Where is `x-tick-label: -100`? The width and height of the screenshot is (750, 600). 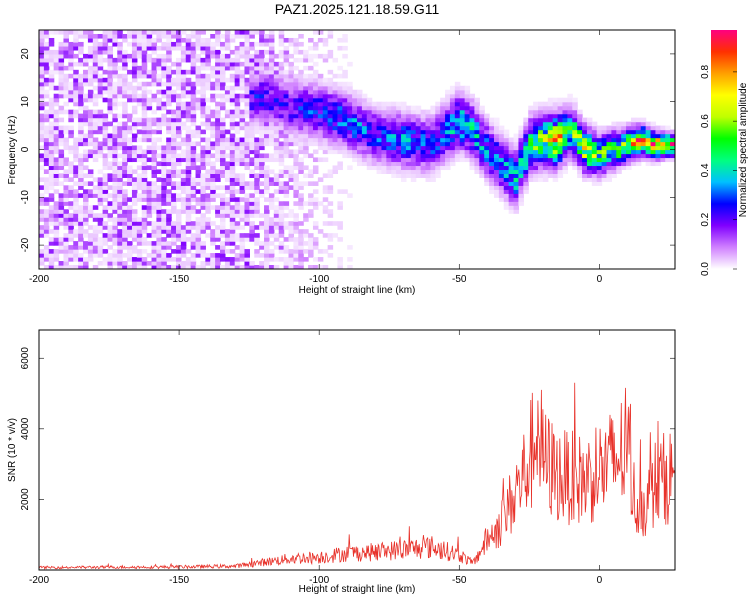 x-tick-label: -100 is located at coordinates (319, 279).